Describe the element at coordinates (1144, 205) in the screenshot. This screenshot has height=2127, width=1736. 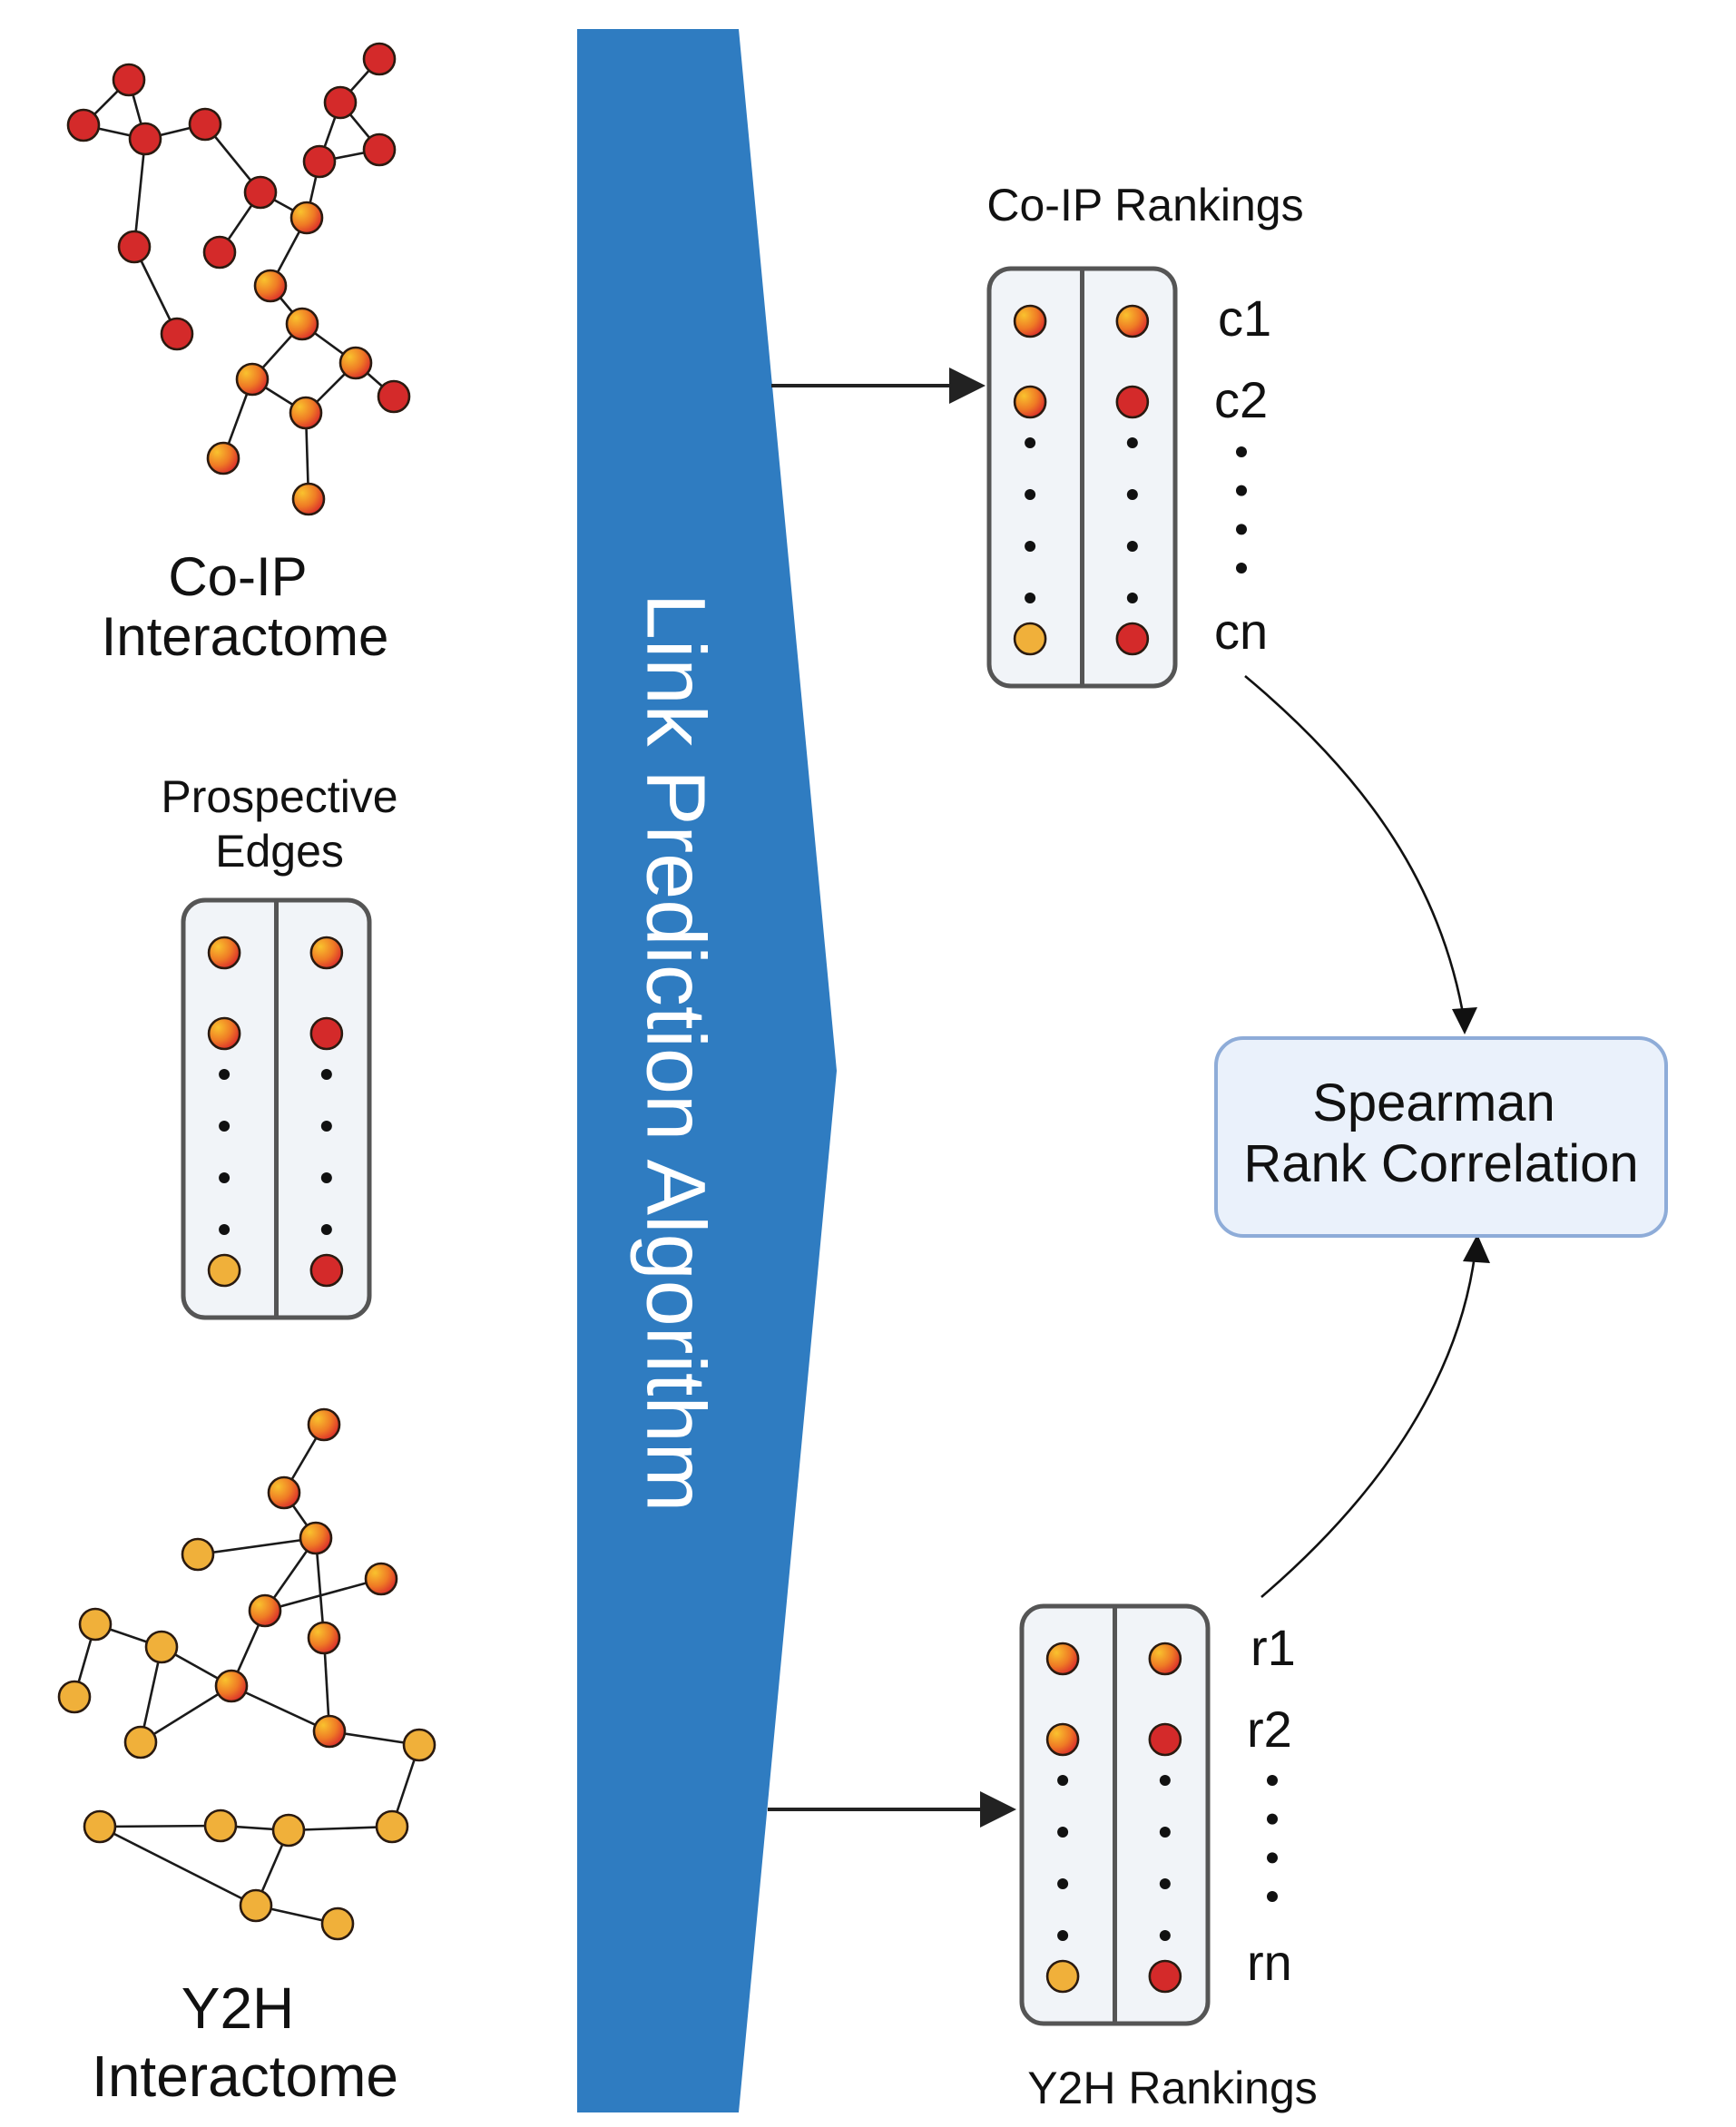
I see `coip-rankings-title: Co-IP Rankings` at that location.